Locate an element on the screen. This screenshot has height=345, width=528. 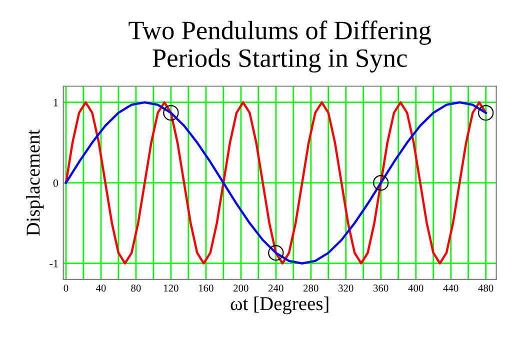
x-tick-label: 40 is located at coordinates (101, 288).